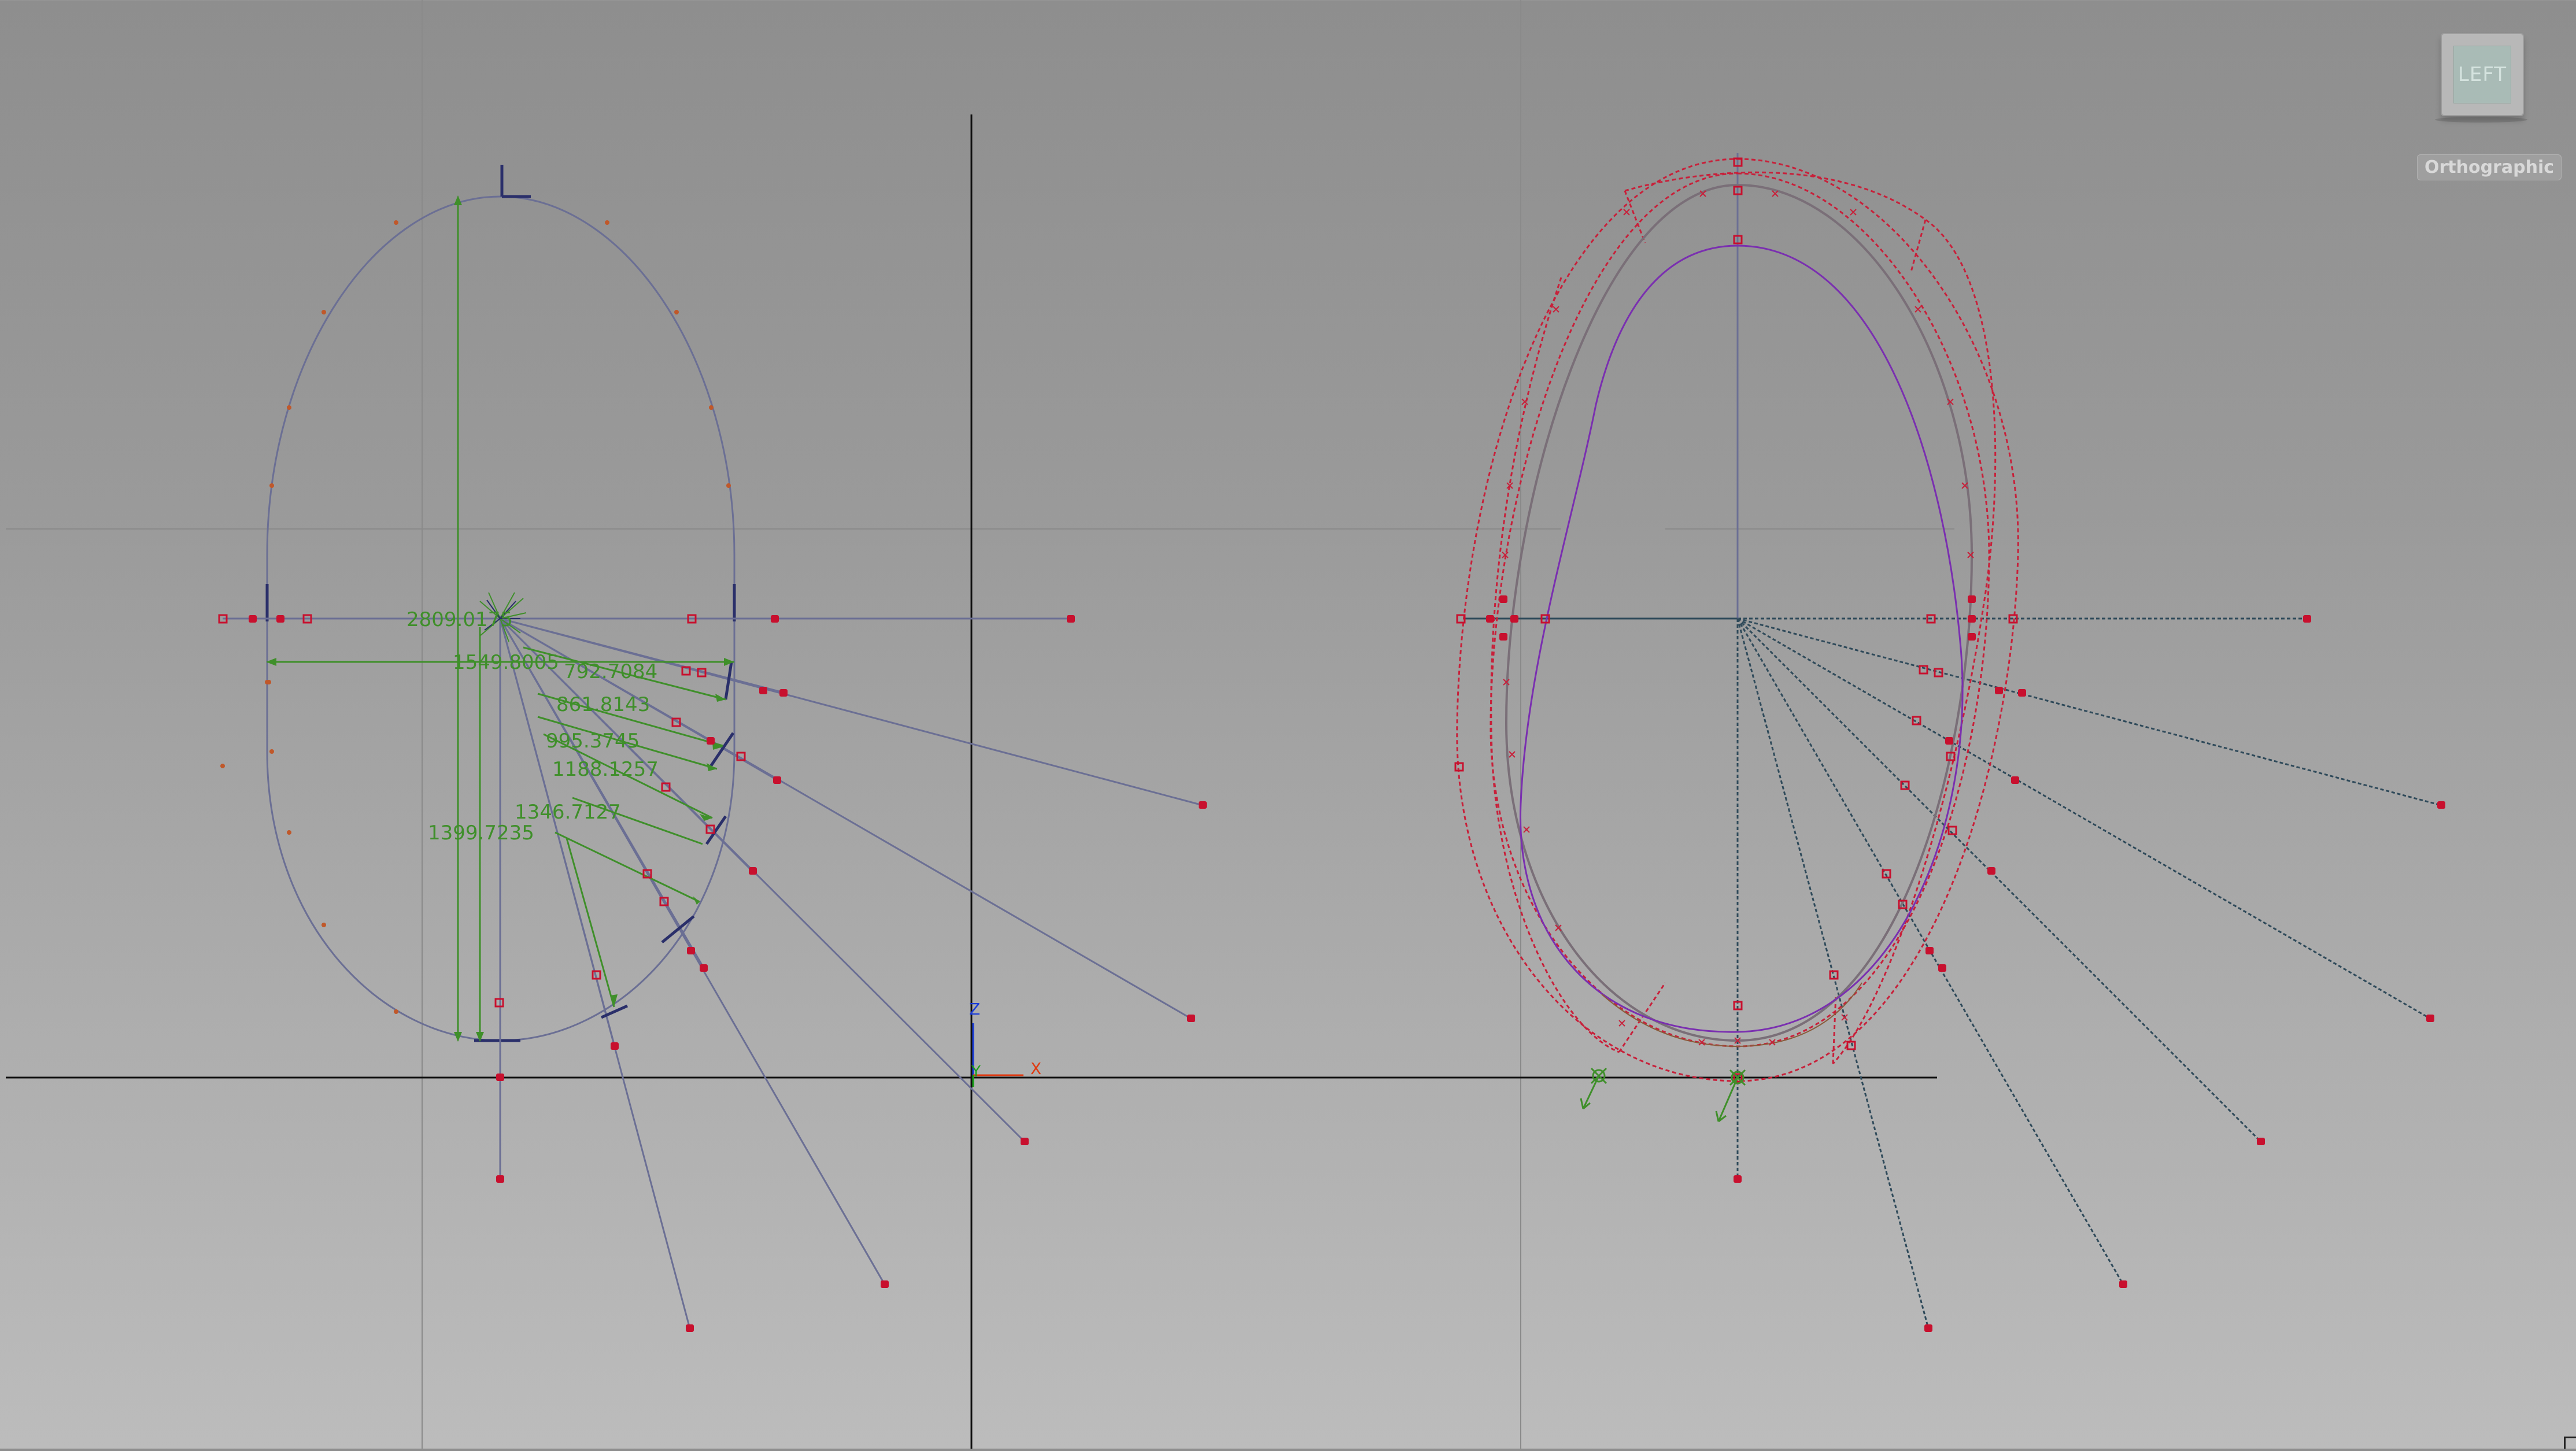 The height and width of the screenshot is (1451, 2576). I want to click on dim-1346: 1346.7127, so click(568, 812).